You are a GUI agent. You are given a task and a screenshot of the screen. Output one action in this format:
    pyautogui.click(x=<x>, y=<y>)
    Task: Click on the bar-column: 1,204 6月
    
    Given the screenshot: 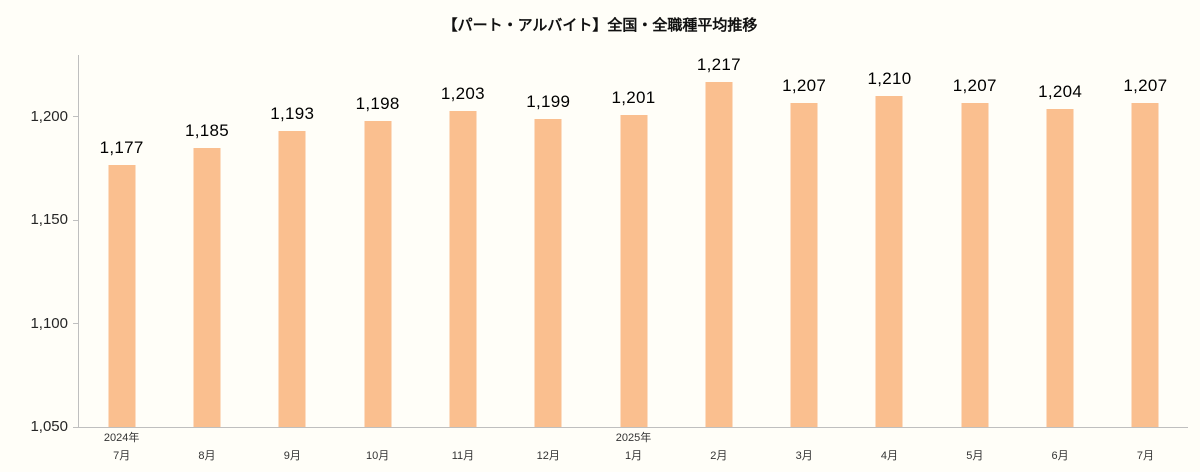 What is the action you would take?
    pyautogui.click(x=1059, y=258)
    